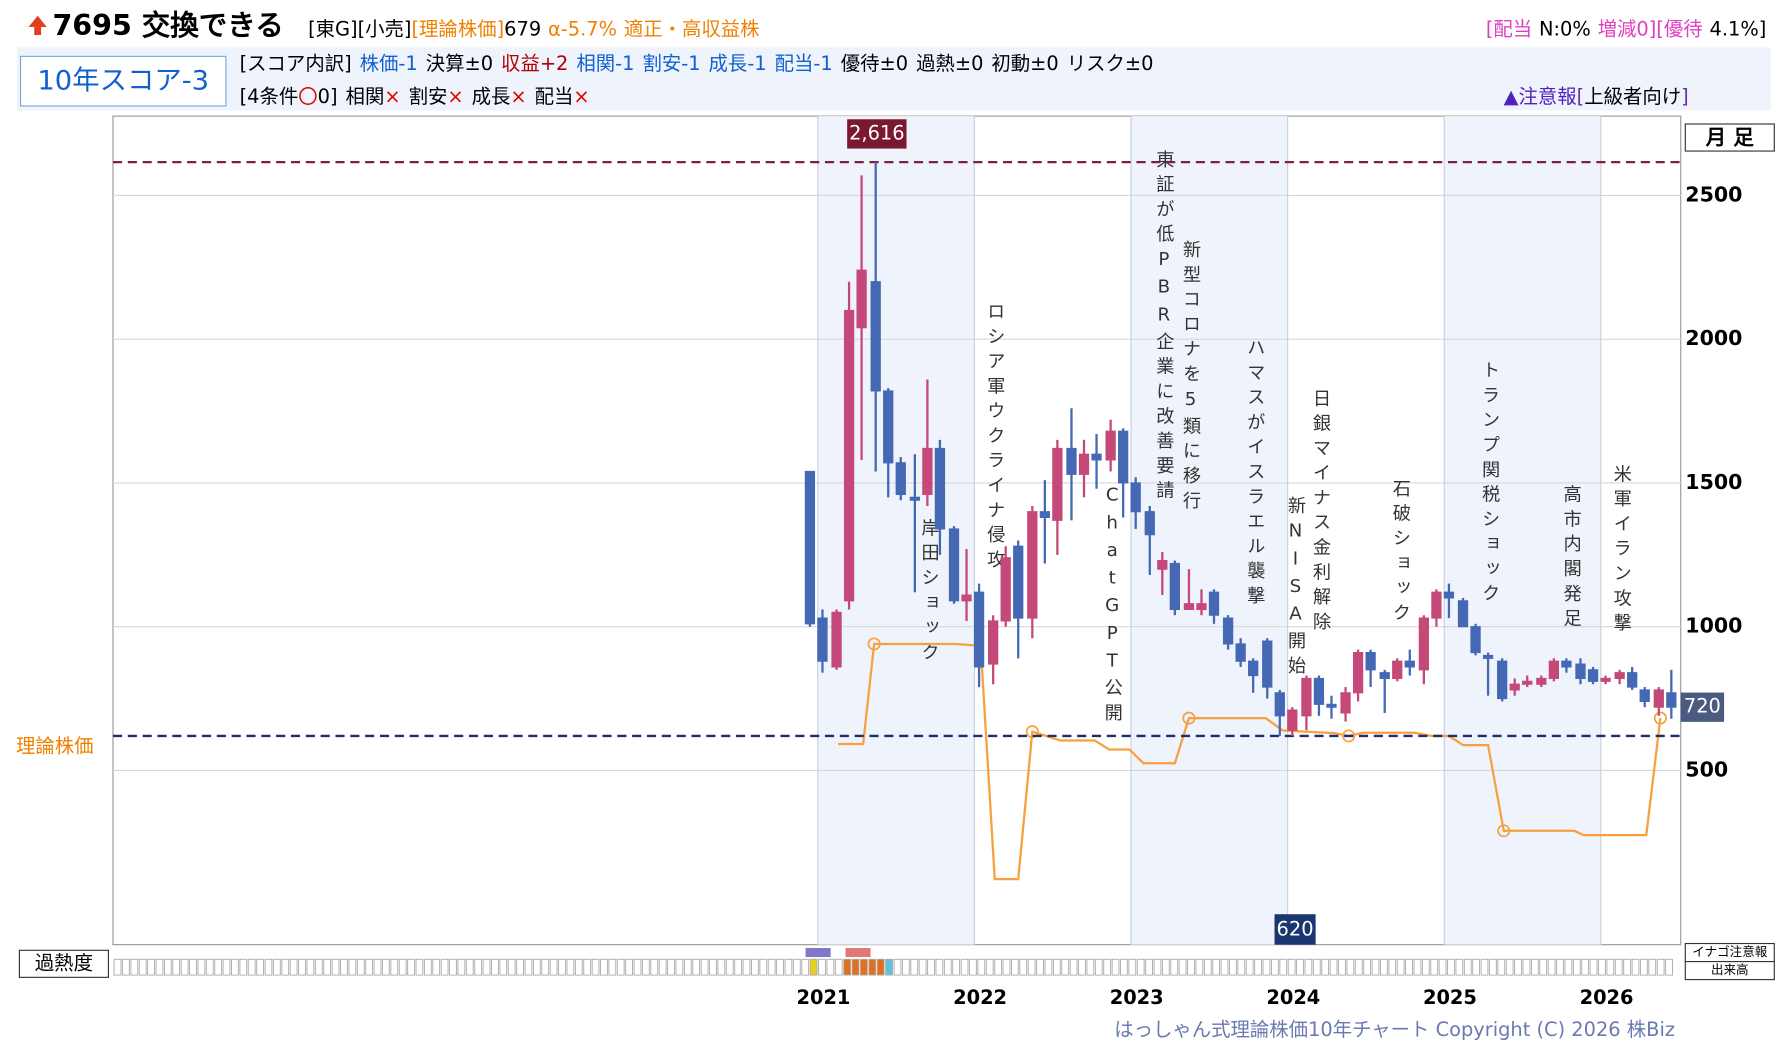 The image size is (1780, 1054). What do you see at coordinates (949, 63) in the screenshot?
I see `header-segment: 過熱±0` at bounding box center [949, 63].